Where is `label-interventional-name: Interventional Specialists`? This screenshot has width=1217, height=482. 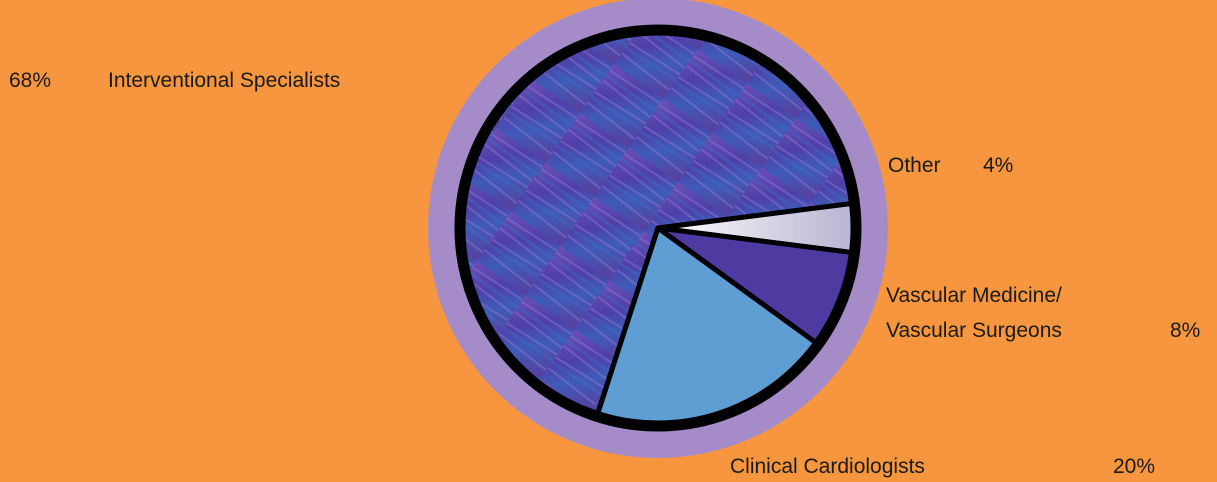
label-interventional-name: Interventional Specialists is located at coordinates (224, 80).